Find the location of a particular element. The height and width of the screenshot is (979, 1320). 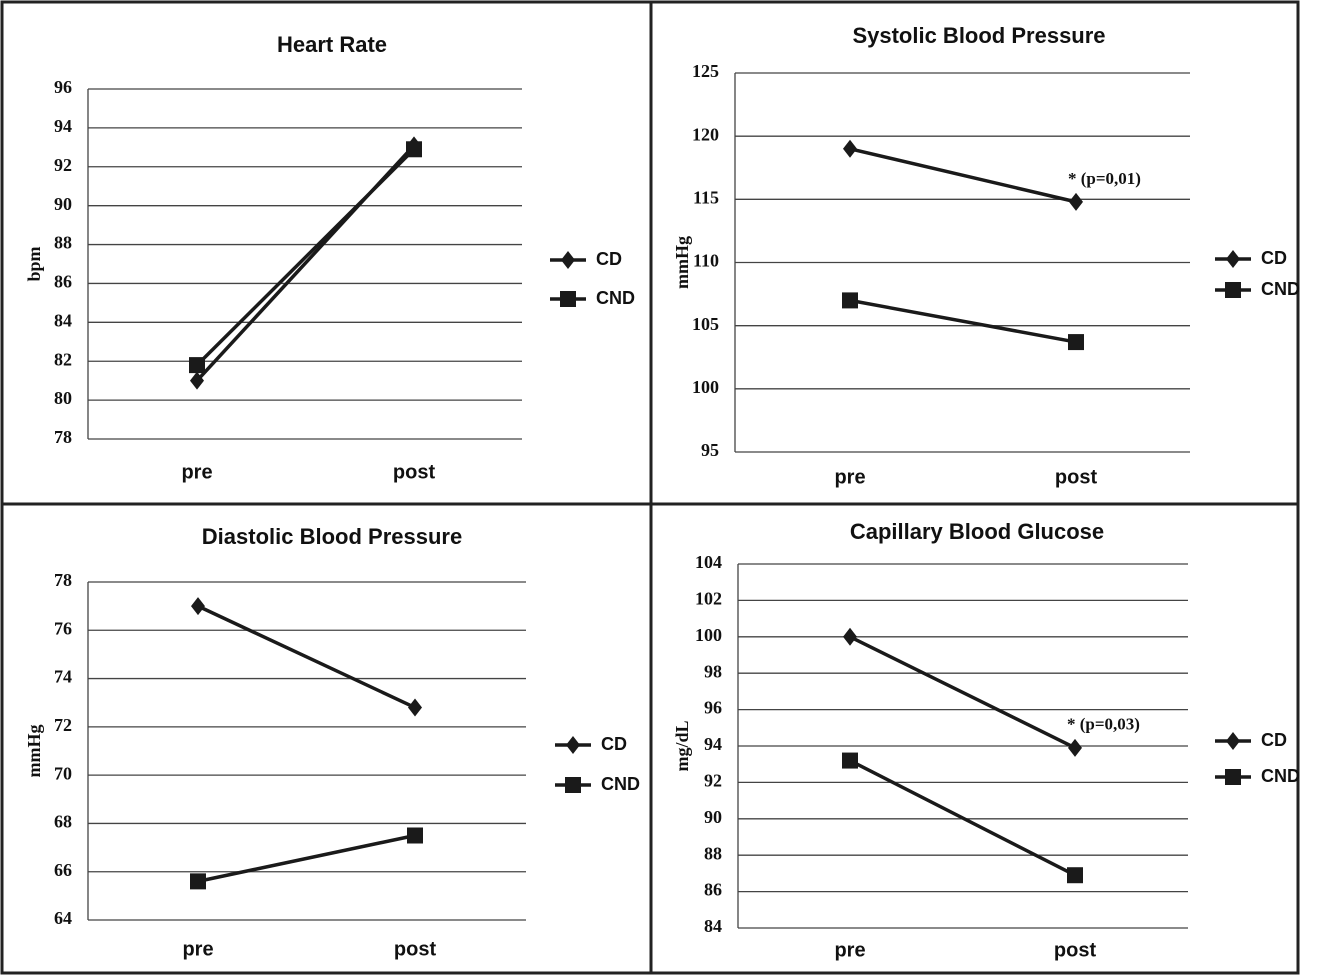

y-tick-label: 66 is located at coordinates (63, 870).